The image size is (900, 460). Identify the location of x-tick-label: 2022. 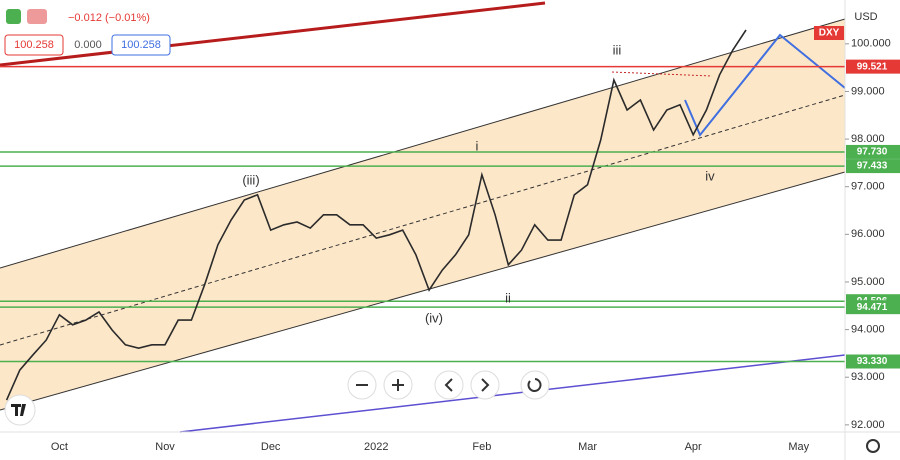
(376, 447).